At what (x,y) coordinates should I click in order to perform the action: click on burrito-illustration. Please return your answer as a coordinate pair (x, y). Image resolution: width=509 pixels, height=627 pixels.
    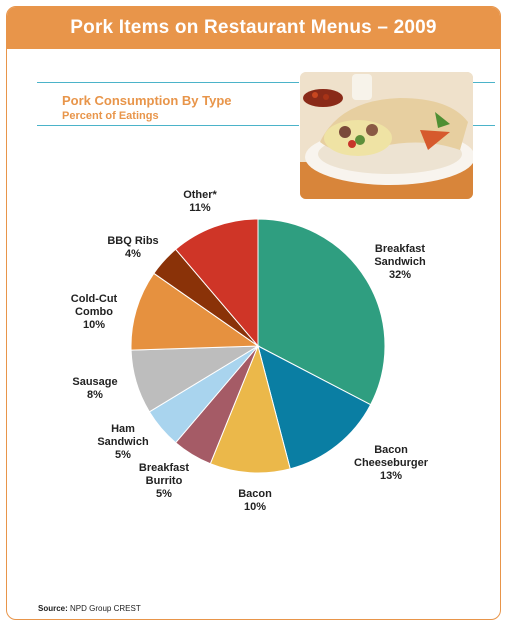
    Looking at the image, I should click on (386, 135).